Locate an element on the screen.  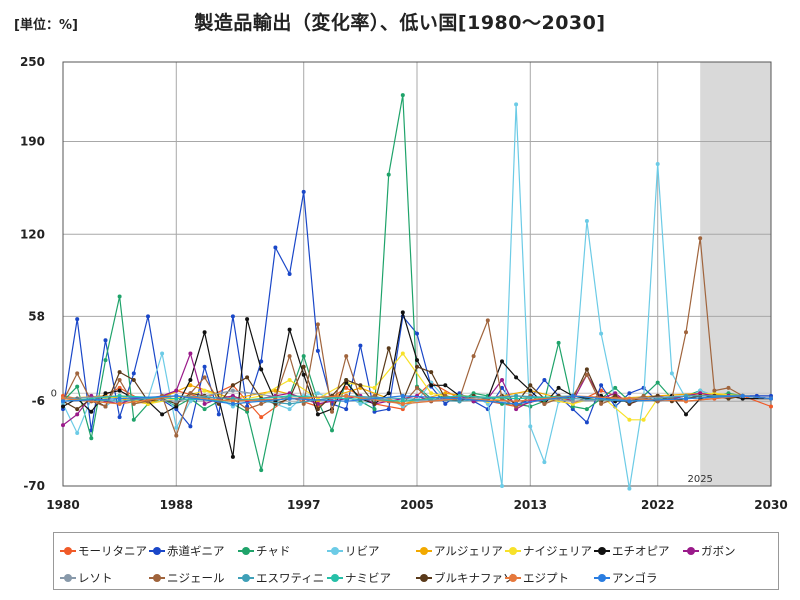
legend-item: エチオピア is located at coordinates (638, 550).